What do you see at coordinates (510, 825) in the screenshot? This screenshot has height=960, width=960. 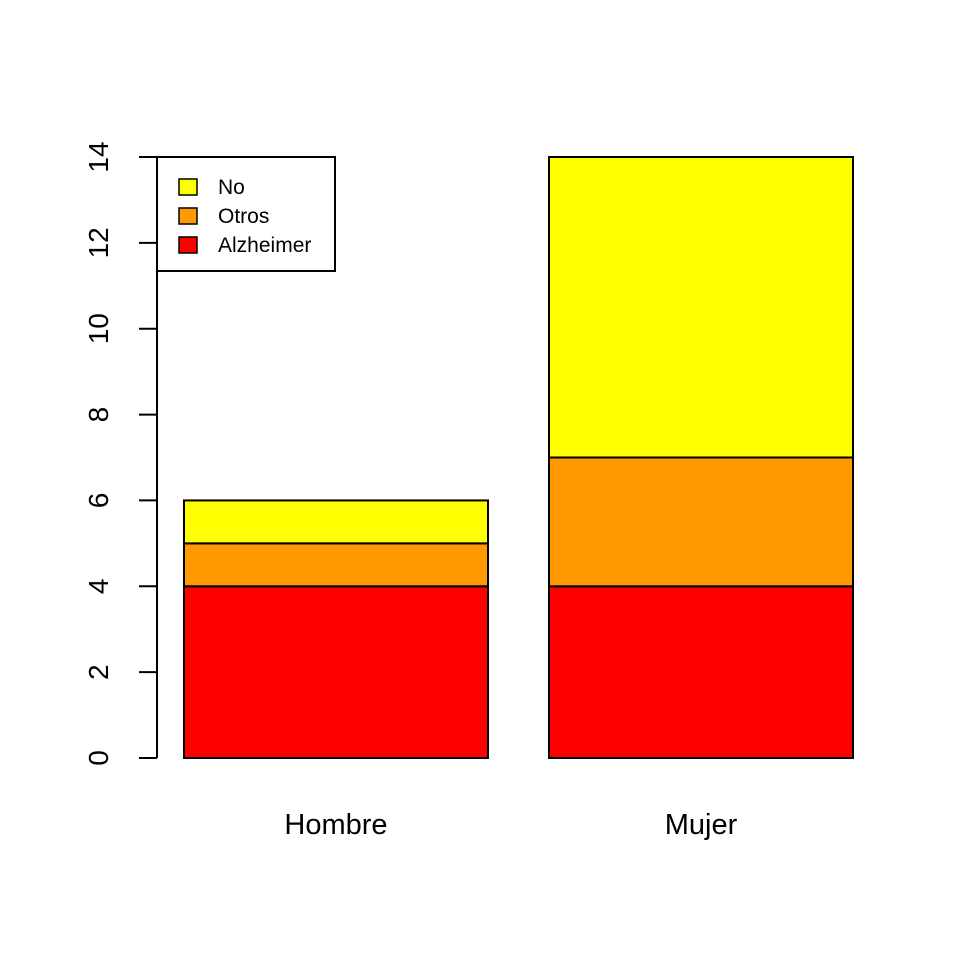 I see `x-axis-labels: Hombre Mujer` at bounding box center [510, 825].